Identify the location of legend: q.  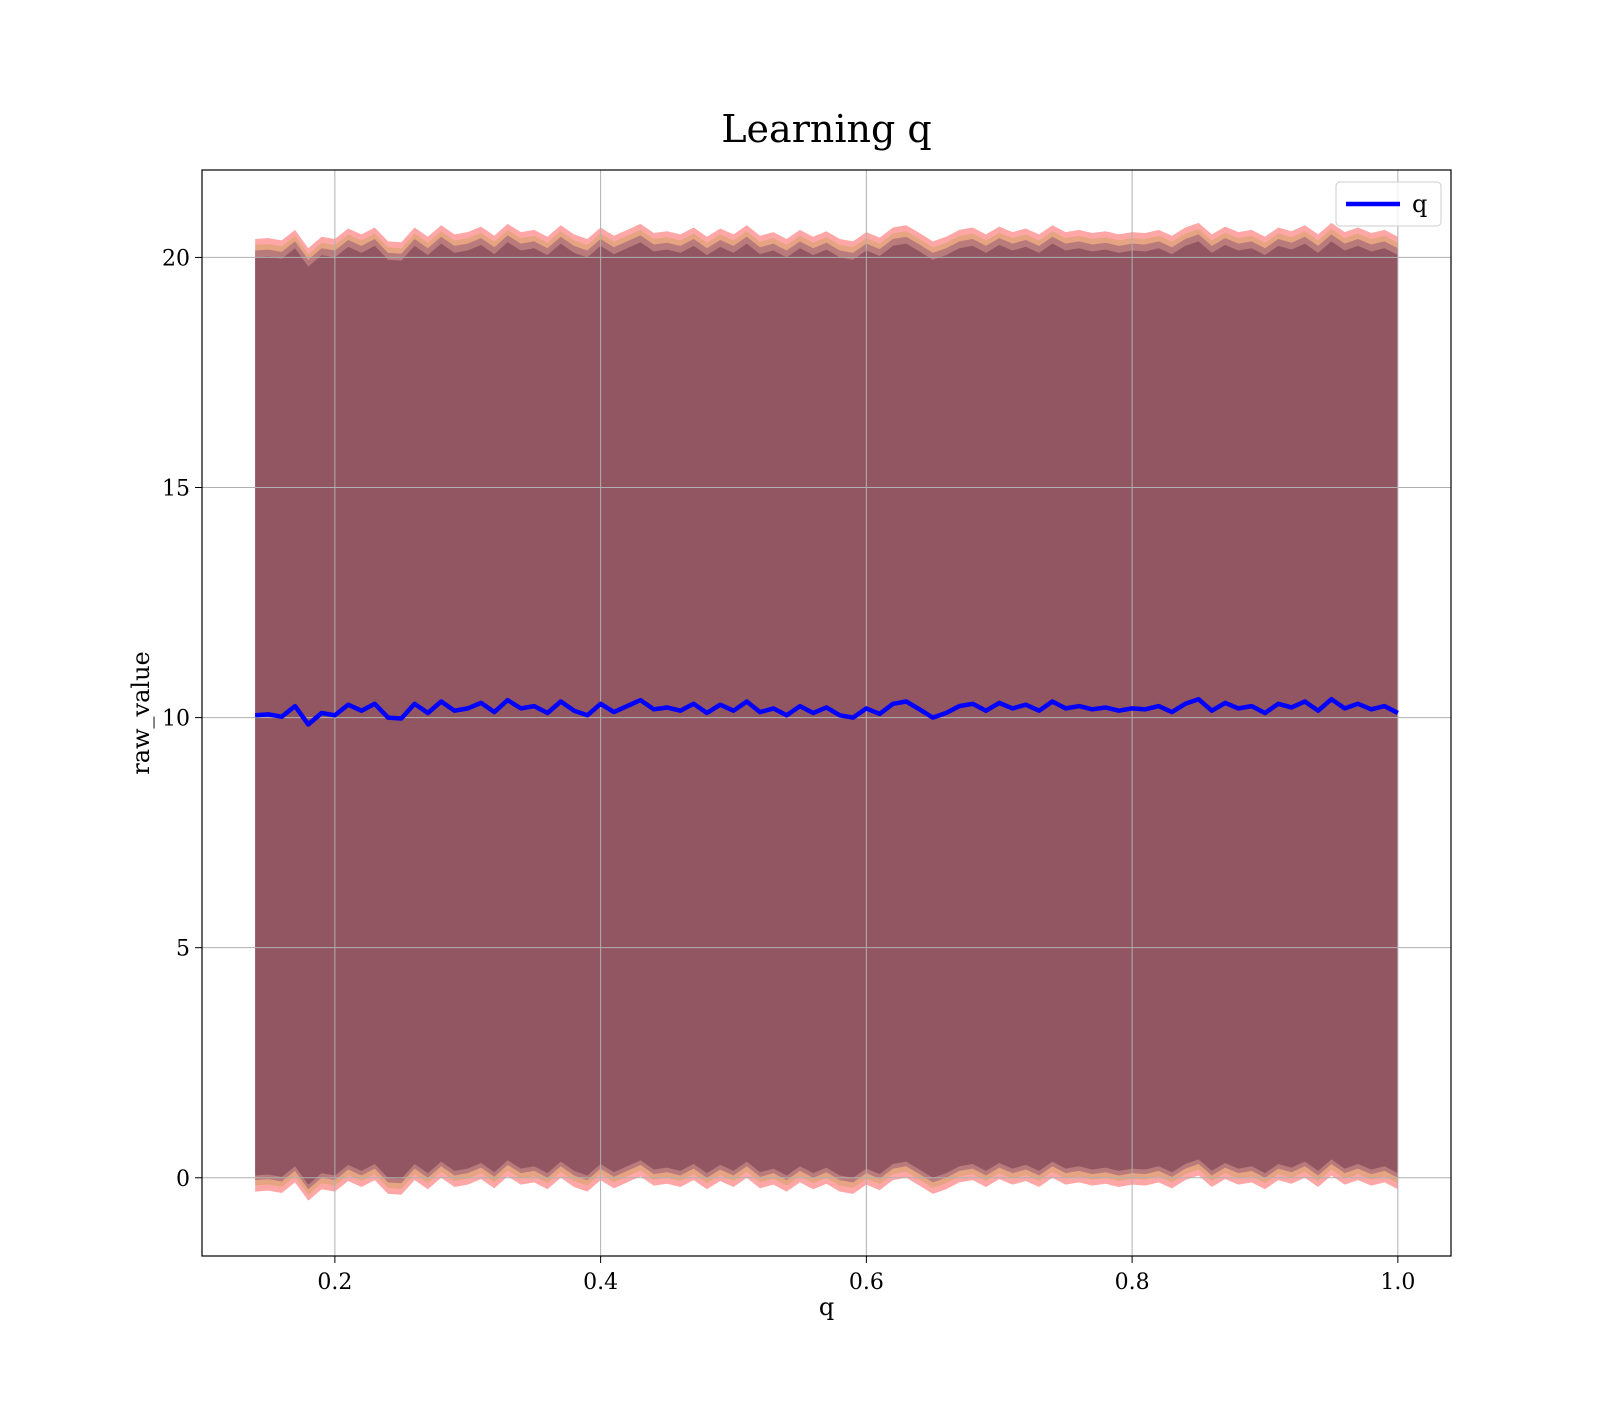
(1388, 204).